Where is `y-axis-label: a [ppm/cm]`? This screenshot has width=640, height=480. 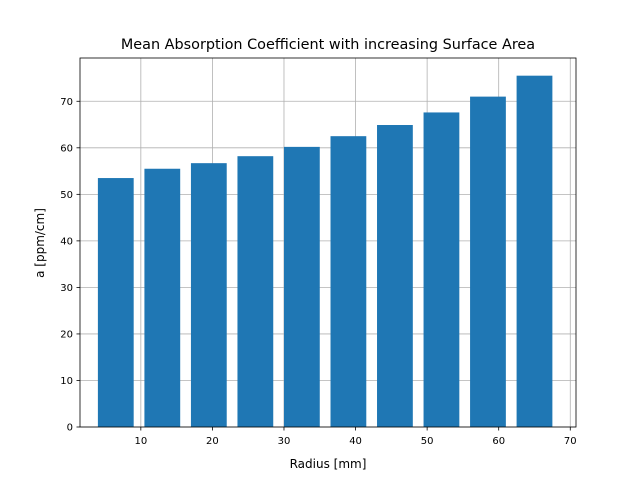
y-axis-label: a [ppm/cm] is located at coordinates (40, 243).